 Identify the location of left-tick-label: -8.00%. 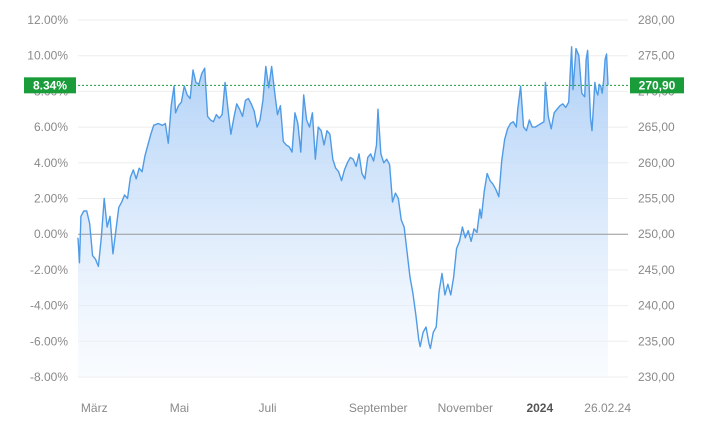
(49, 377).